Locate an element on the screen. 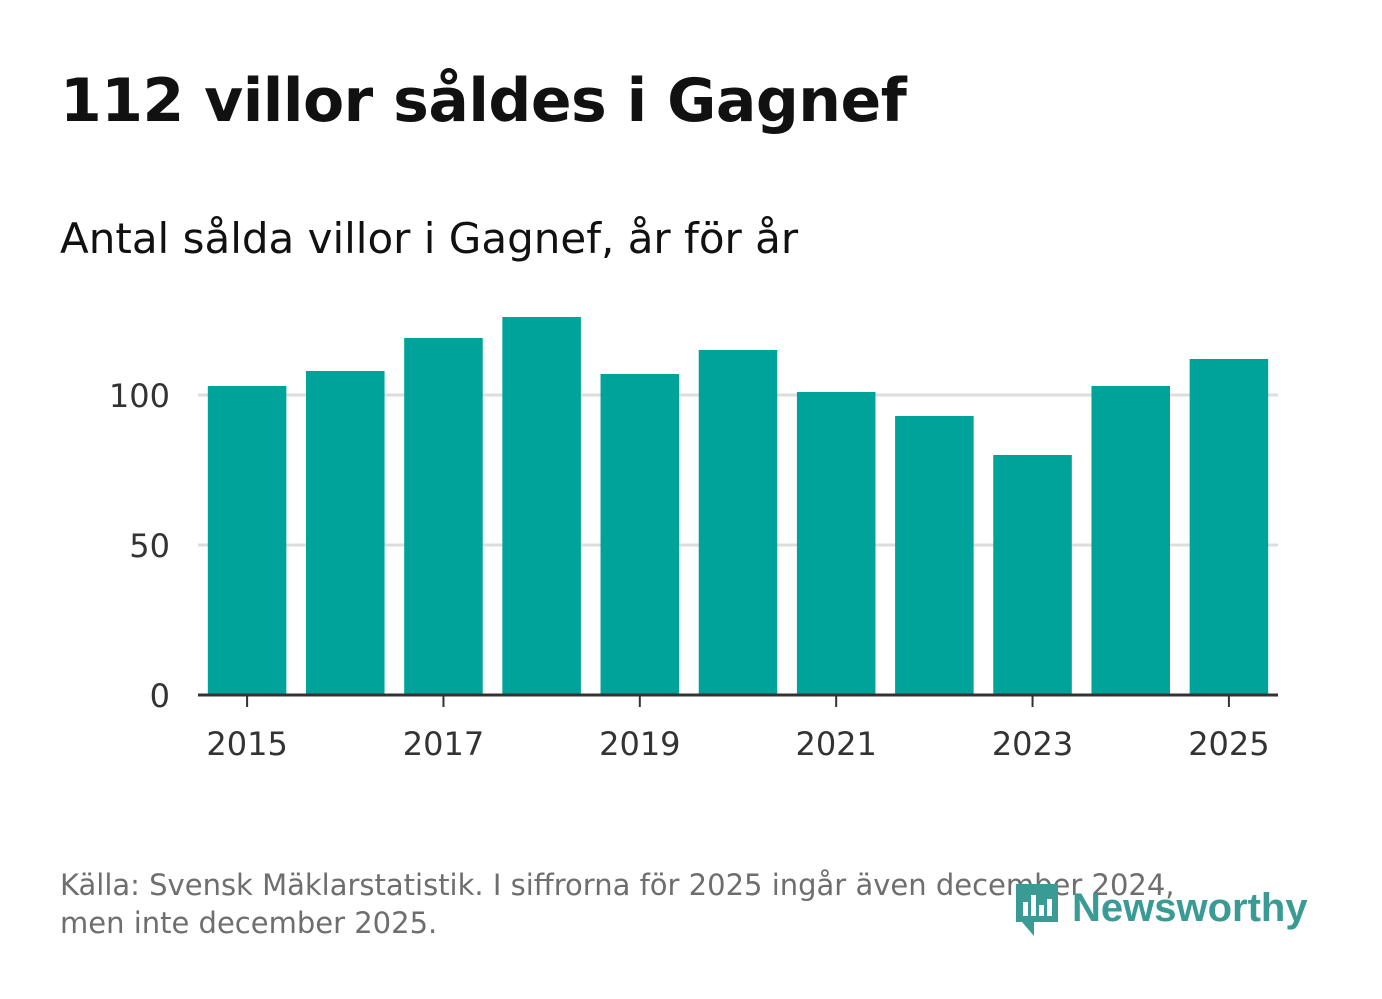 Image resolution: width=1382 pixels, height=999 pixels. bar-2016 is located at coordinates (345, 533).